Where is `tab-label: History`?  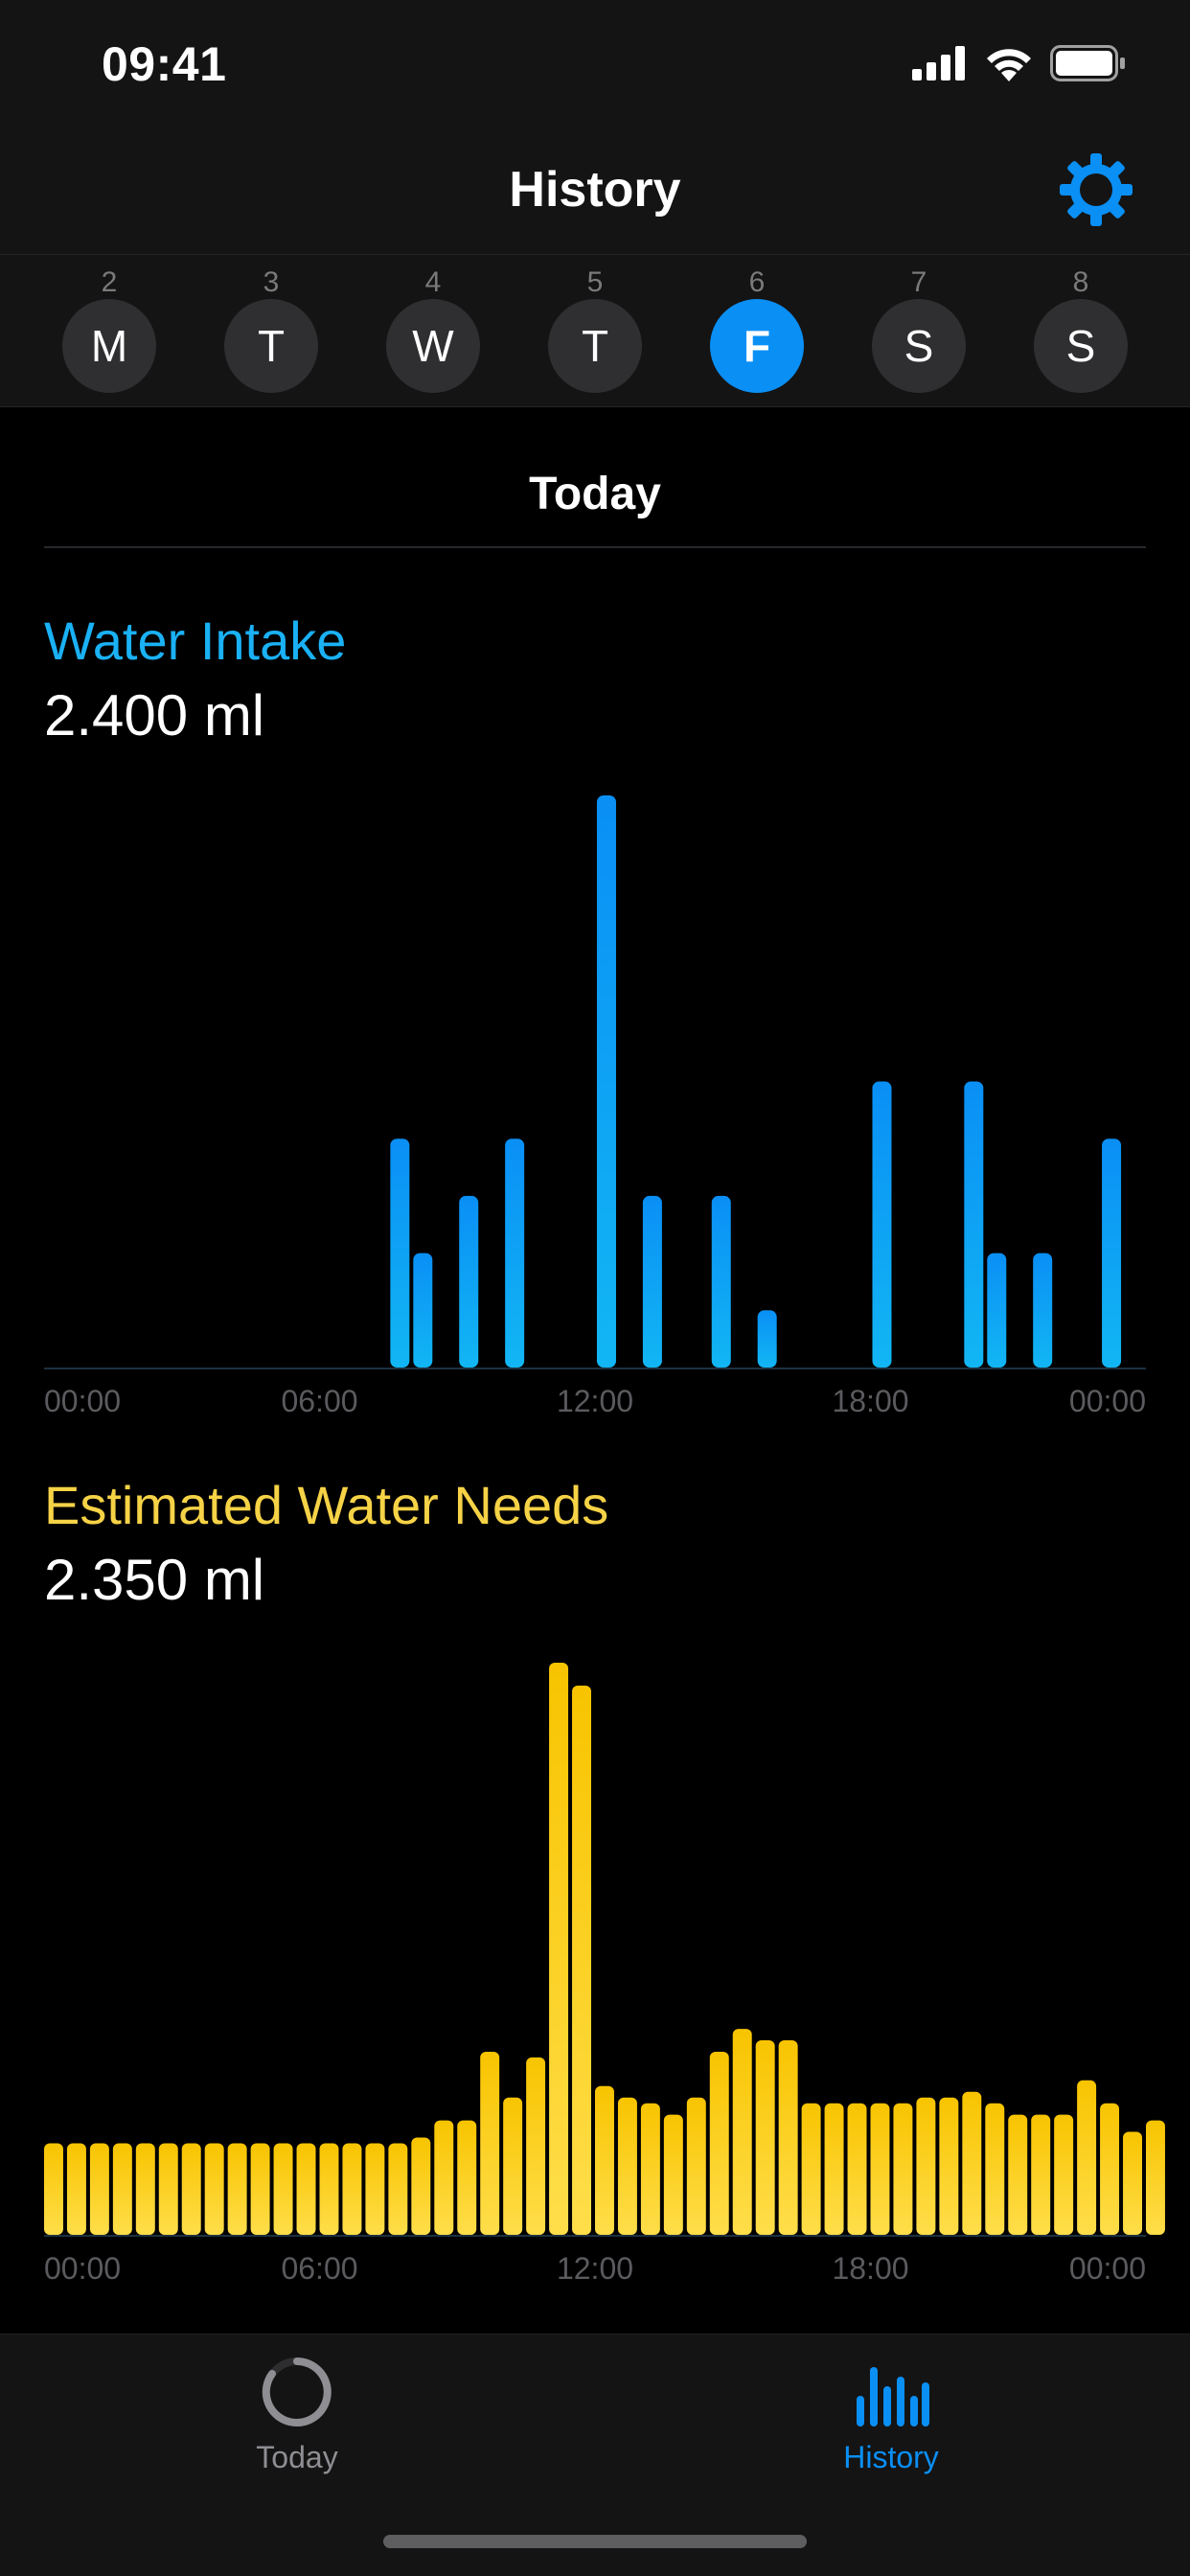 tab-label: History is located at coordinates (891, 2457).